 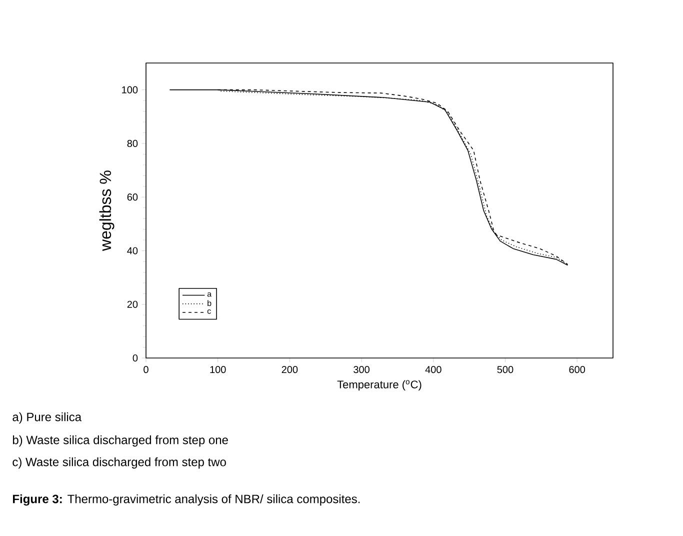 What do you see at coordinates (132, 197) in the screenshot?
I see `y-tick-label: 60` at bounding box center [132, 197].